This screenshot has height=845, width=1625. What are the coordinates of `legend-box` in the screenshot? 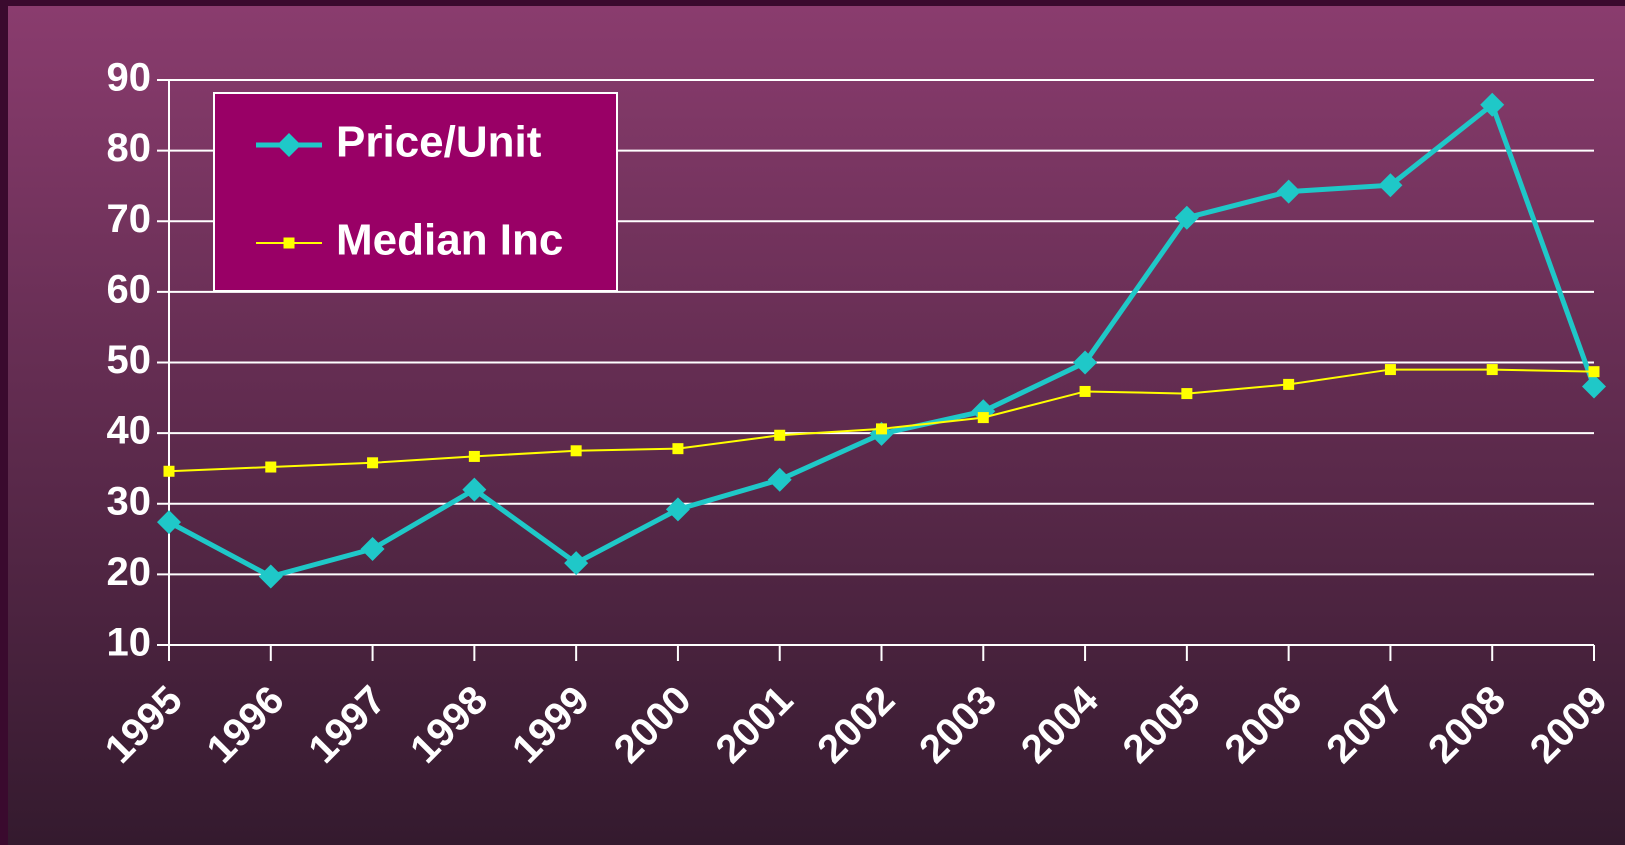 It's located at (415, 192).